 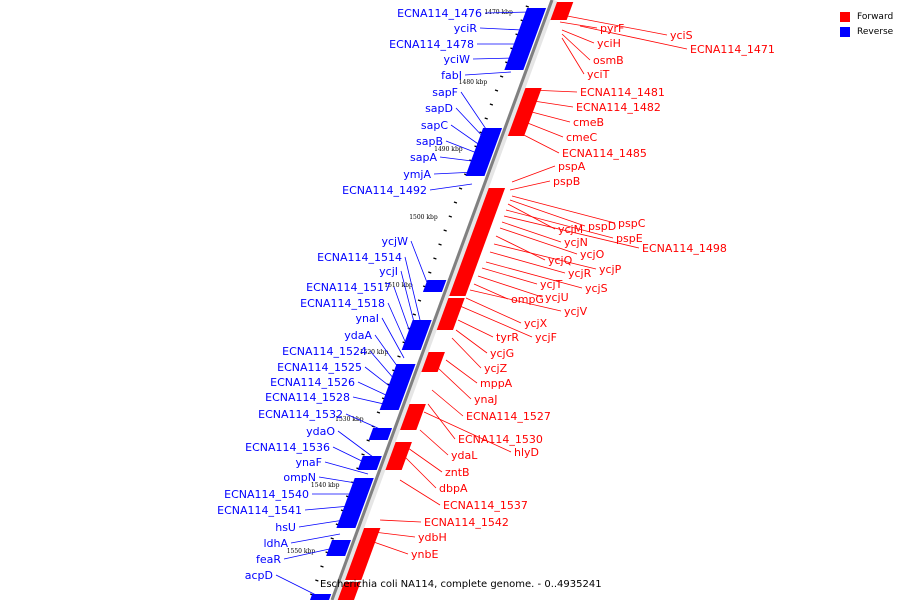 What do you see at coordinates (464, 455) in the screenshot?
I see `gene-label-ydal: ydaL` at bounding box center [464, 455].